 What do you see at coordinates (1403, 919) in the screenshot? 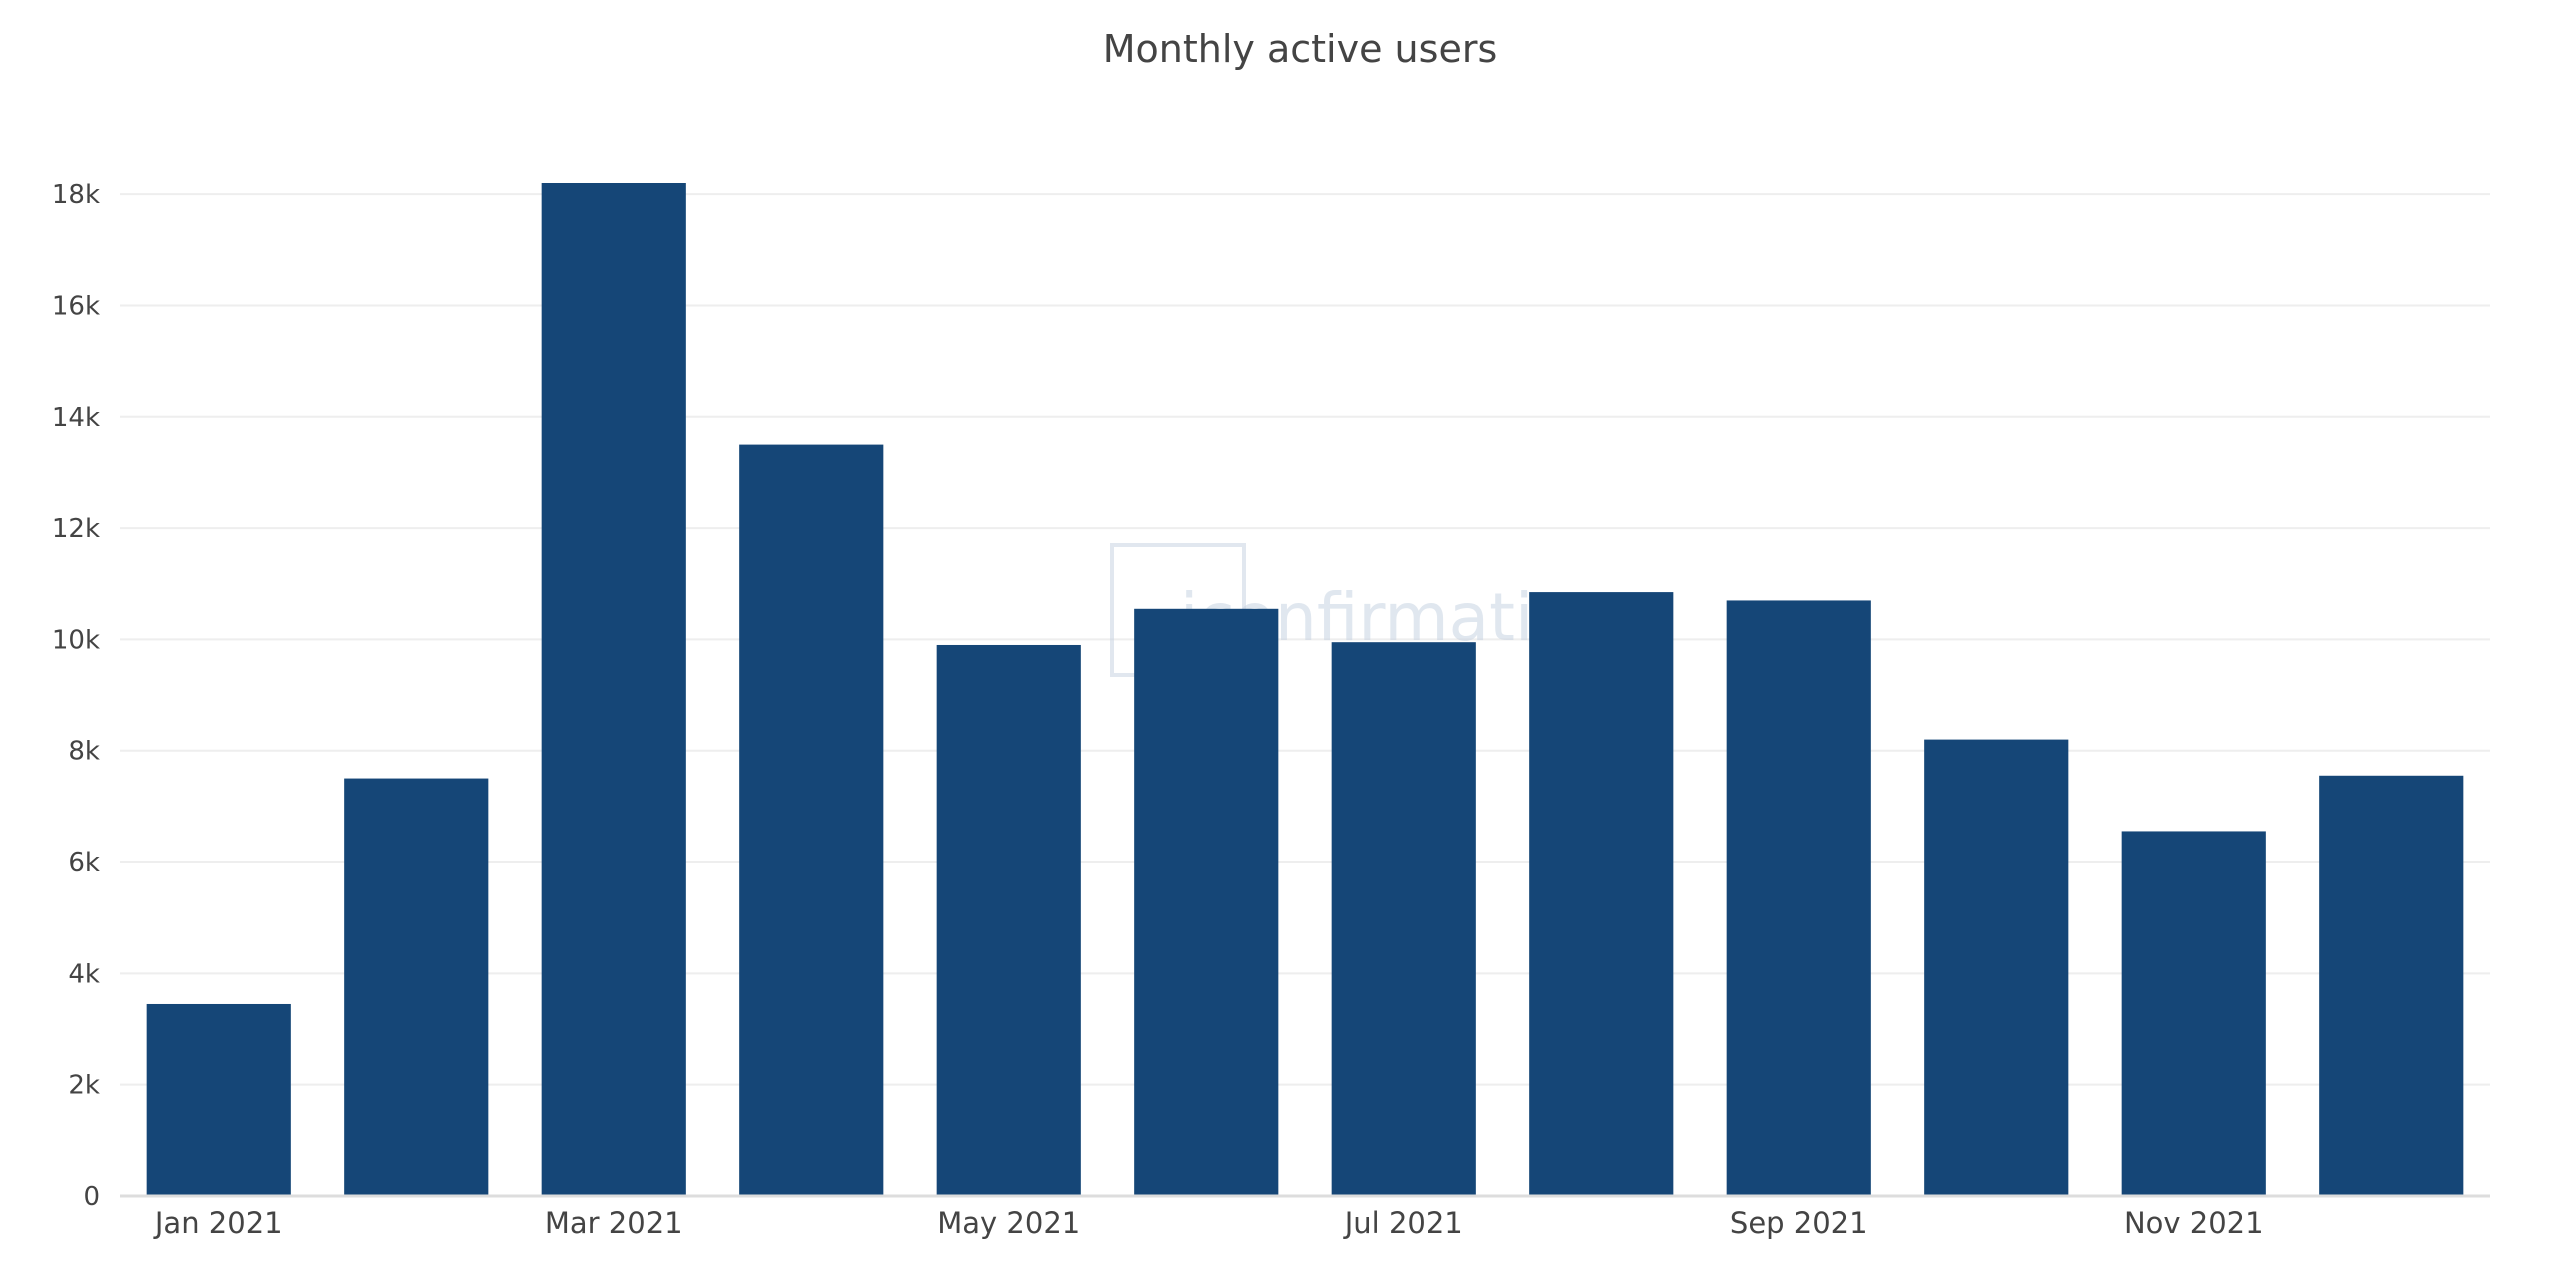
I see `bar-jul-2021` at bounding box center [1403, 919].